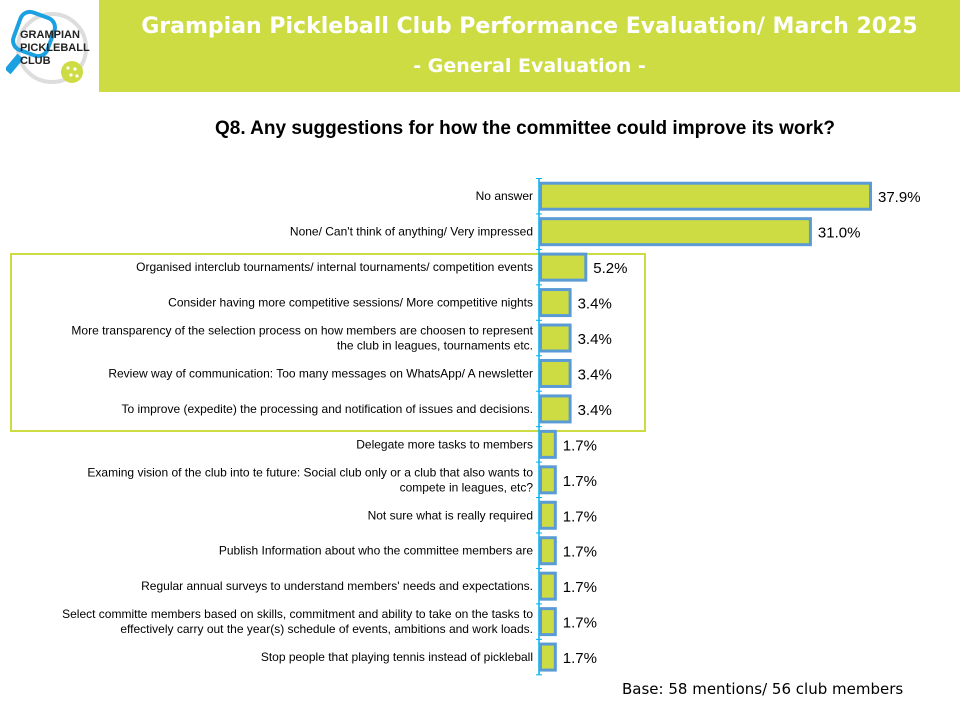 The width and height of the screenshot is (960, 720). What do you see at coordinates (899, 197) in the screenshot?
I see `data-label: 37.9%` at bounding box center [899, 197].